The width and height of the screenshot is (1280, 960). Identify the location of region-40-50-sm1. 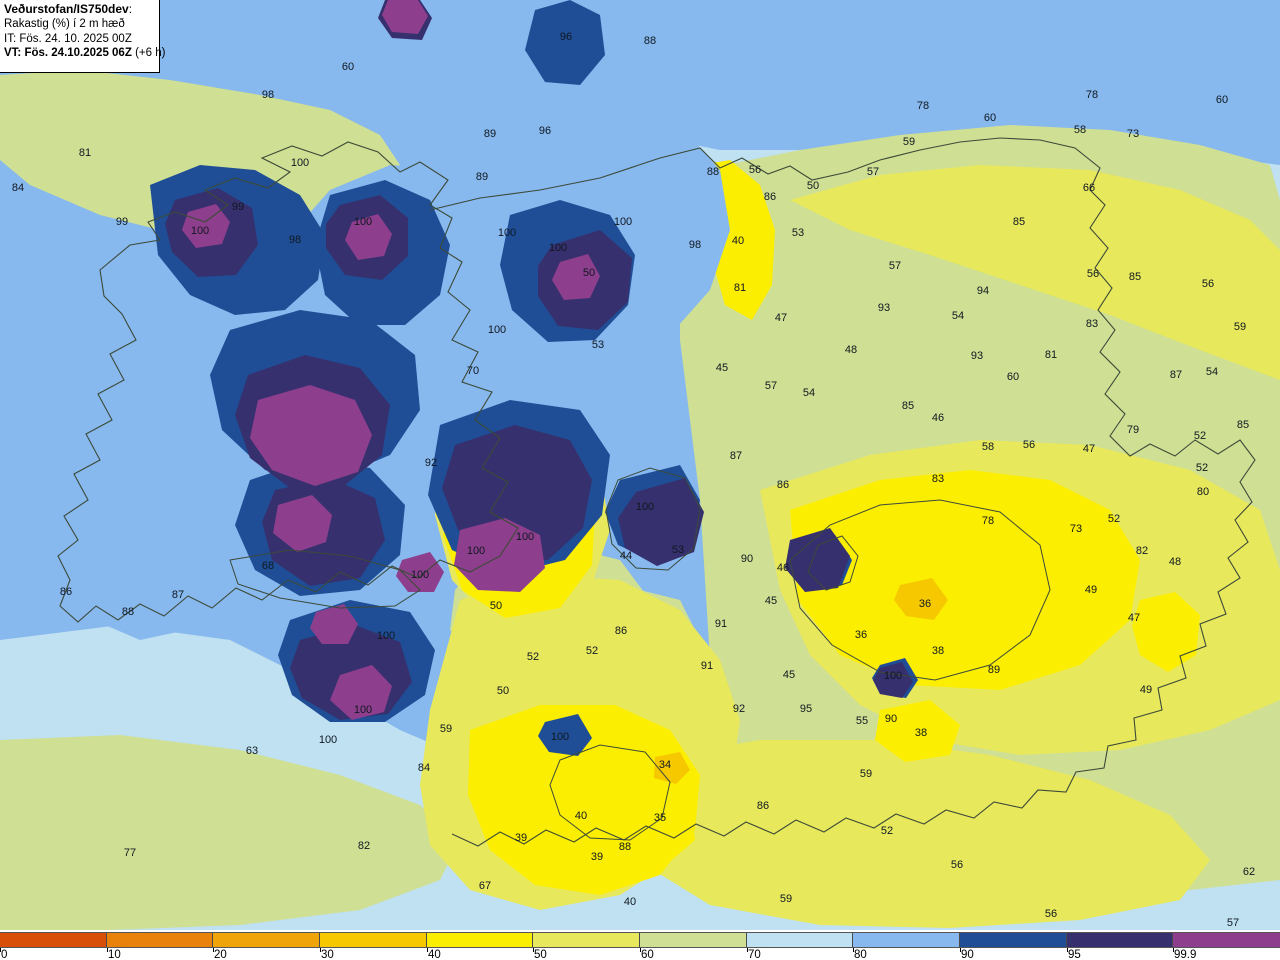
(917, 731).